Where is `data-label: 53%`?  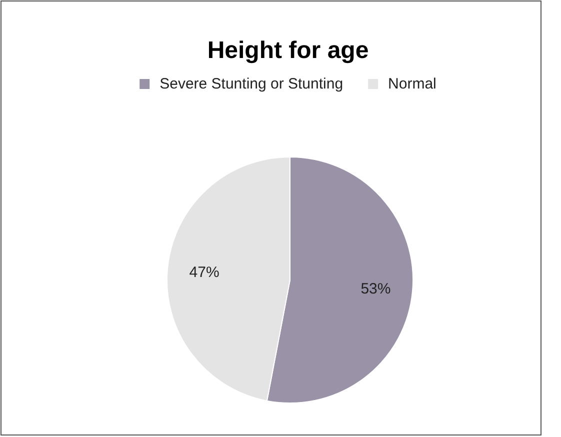
data-label: 53% is located at coordinates (375, 289).